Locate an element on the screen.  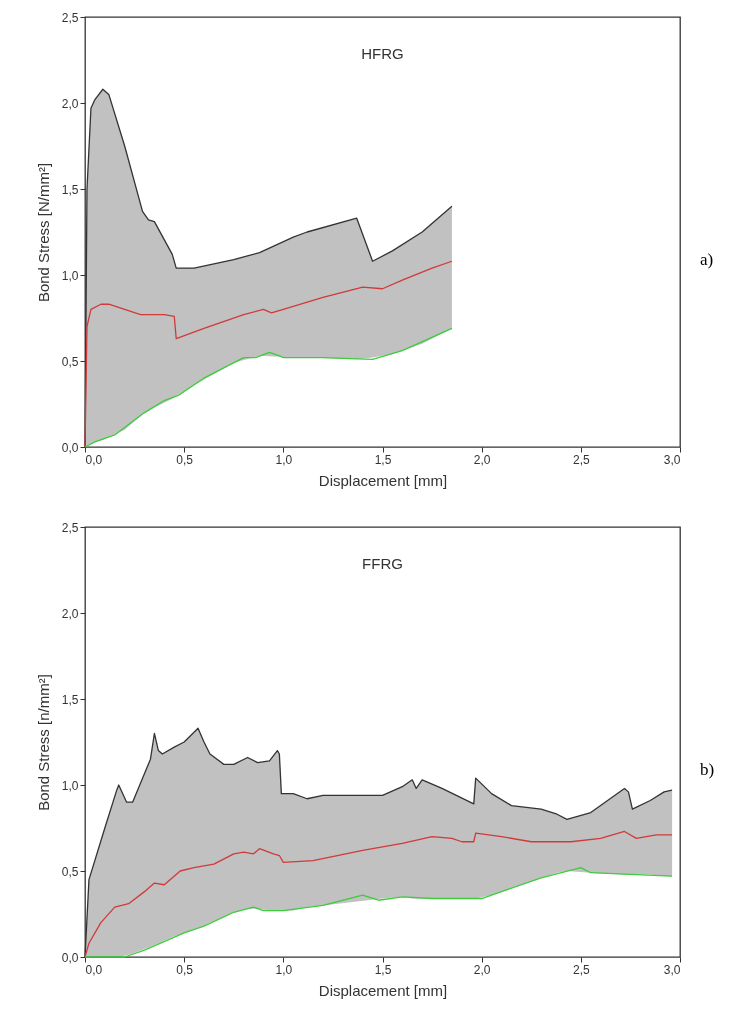
y-axis-title: Bond Stress [N/mm²] is located at coordinates (43, 232).